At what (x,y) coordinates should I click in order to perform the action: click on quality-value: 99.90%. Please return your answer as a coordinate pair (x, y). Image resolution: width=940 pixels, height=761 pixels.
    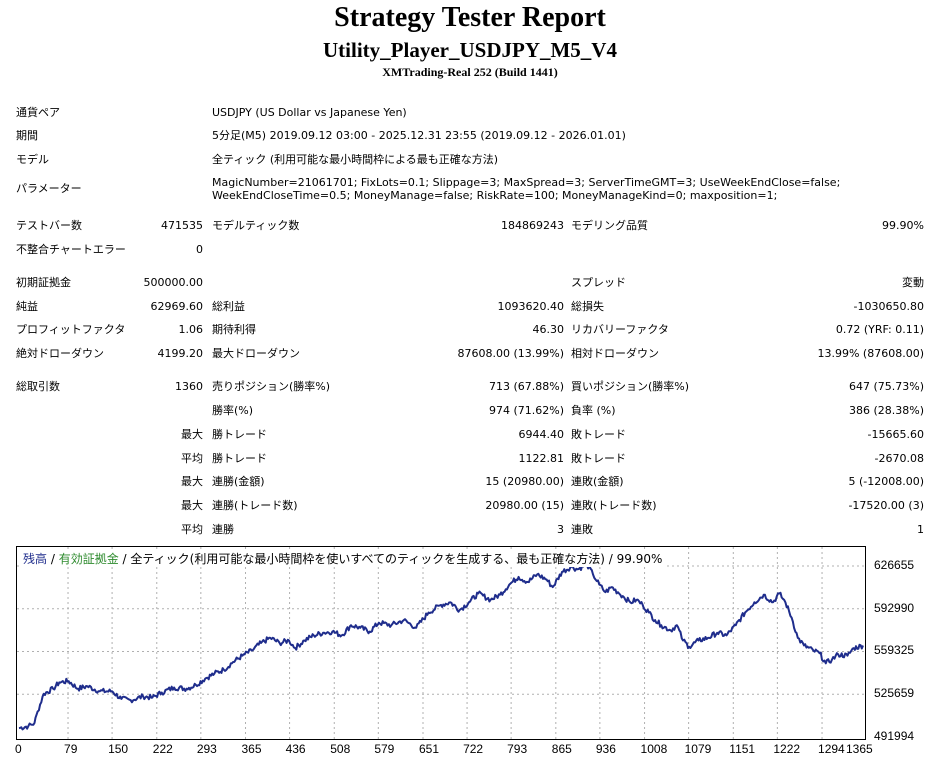
    Looking at the image, I should click on (903, 225).